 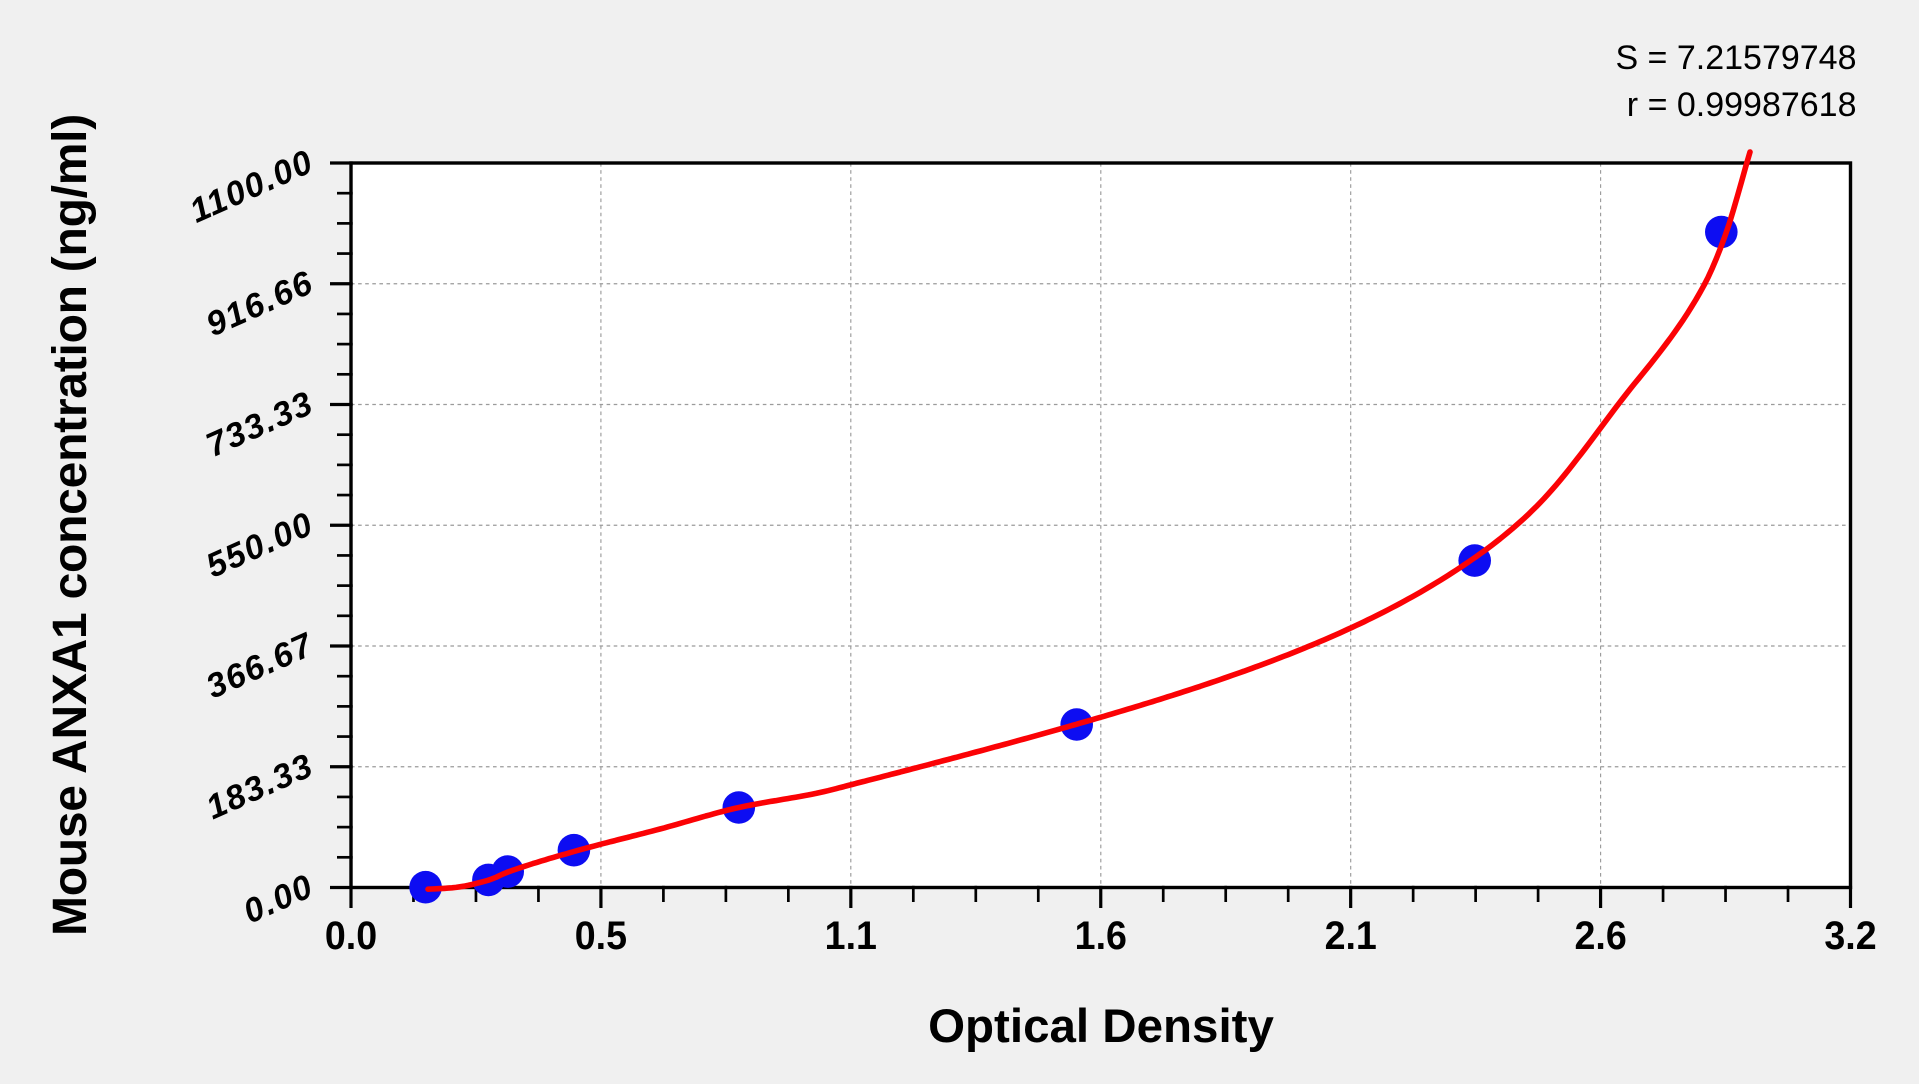 I want to click on svg-text: 1.1, so click(x=851, y=936).